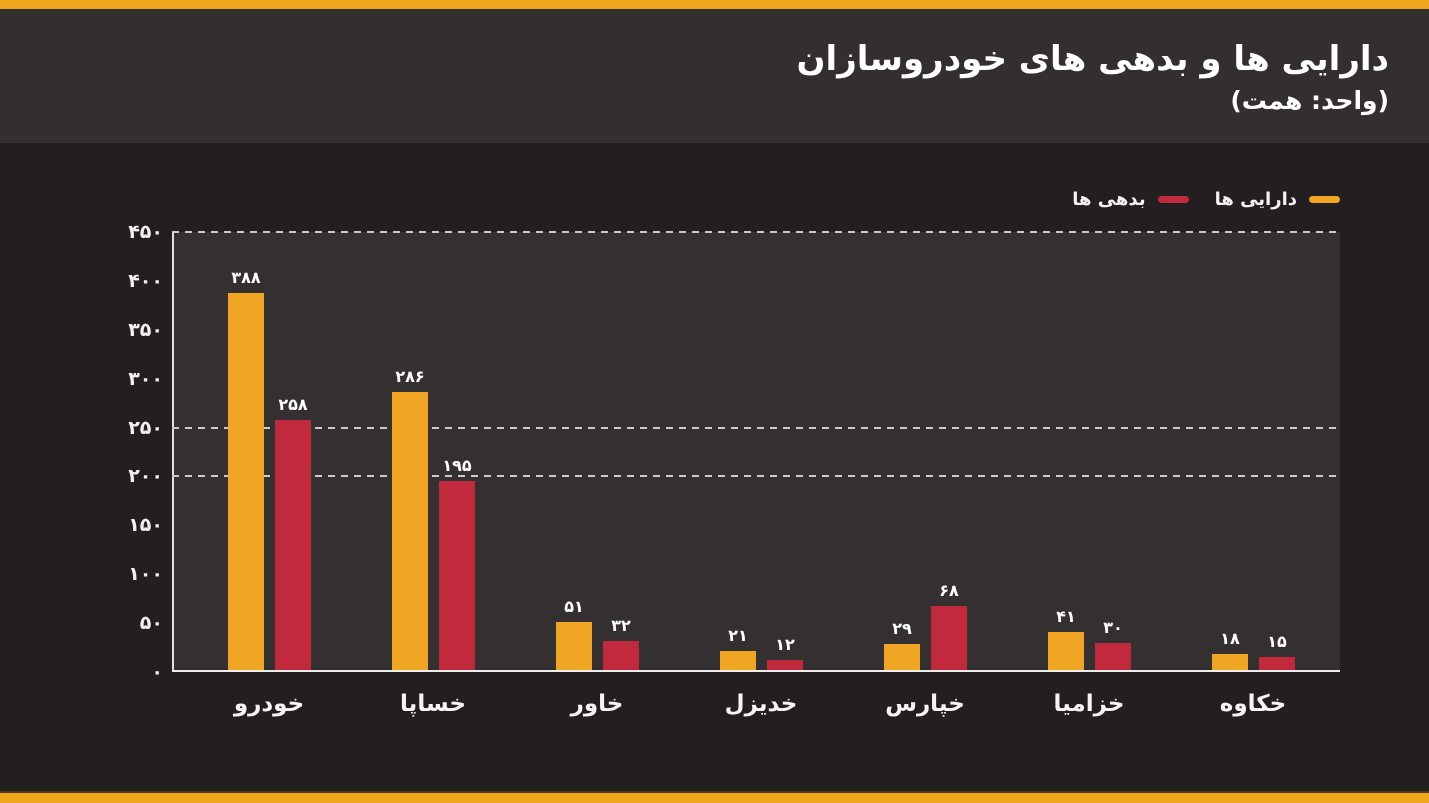  I want to click on bar-value-label: ۲۹, so click(902, 628).